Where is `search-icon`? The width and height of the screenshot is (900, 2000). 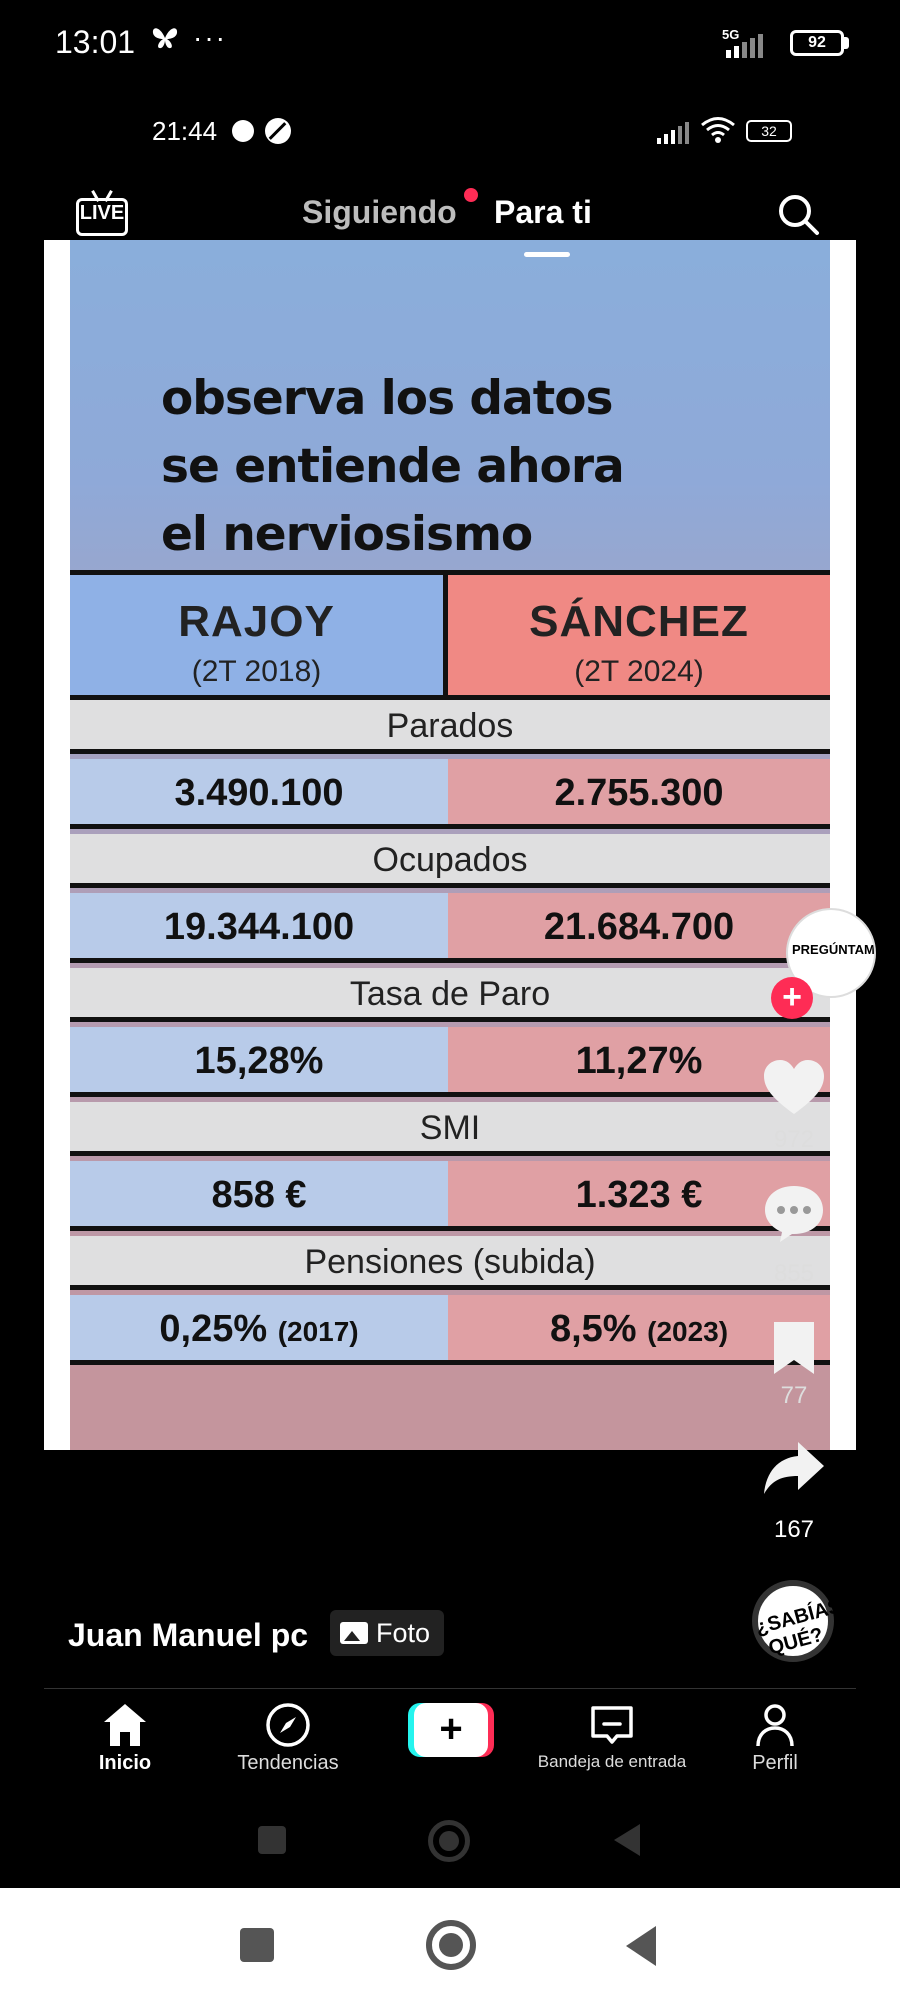
search-icon is located at coordinates (798, 214).